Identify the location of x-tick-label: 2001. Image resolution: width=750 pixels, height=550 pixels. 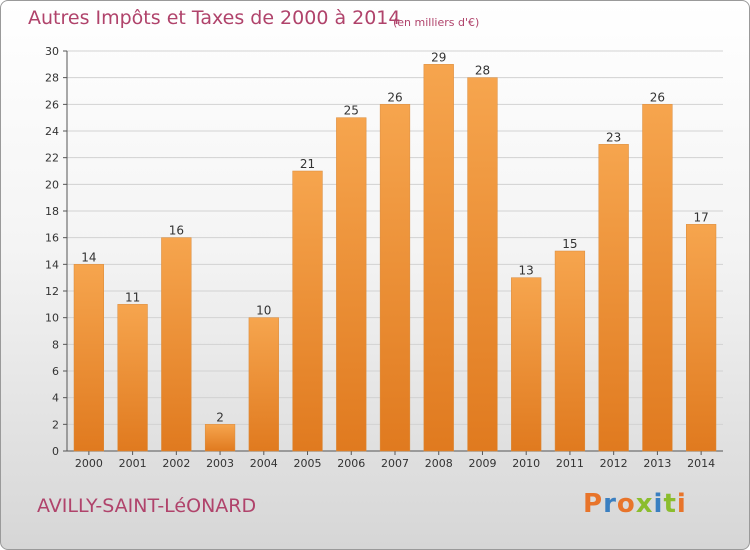
(133, 463).